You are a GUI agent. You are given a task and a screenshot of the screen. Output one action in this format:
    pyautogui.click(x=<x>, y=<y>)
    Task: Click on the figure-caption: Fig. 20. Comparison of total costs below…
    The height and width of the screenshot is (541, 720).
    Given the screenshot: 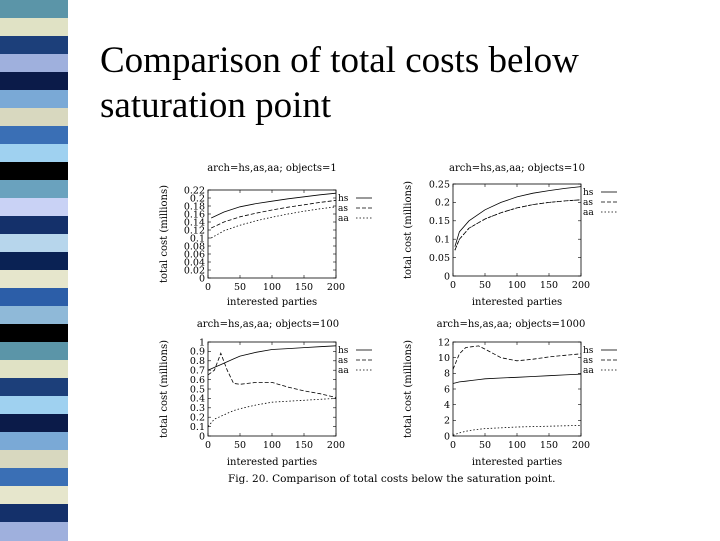 What is the action you would take?
    pyautogui.click(x=392, y=479)
    